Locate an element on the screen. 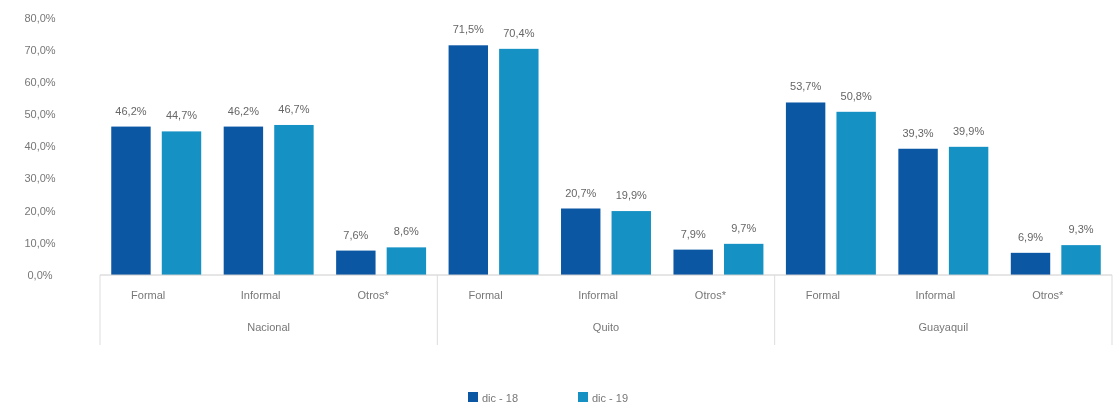  data-label: 9,3% is located at coordinates (1081, 229).